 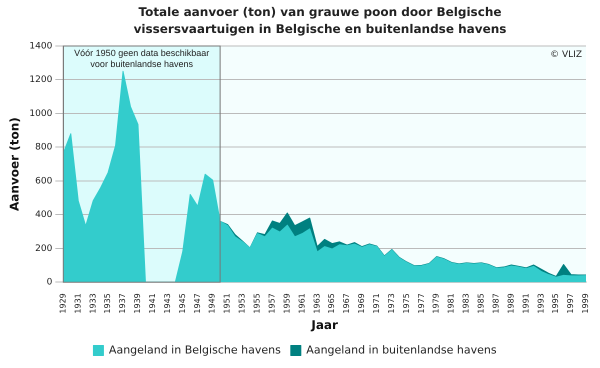 What do you see at coordinates (44, 249) in the screenshot?
I see `y-tick-label: 200` at bounding box center [44, 249].